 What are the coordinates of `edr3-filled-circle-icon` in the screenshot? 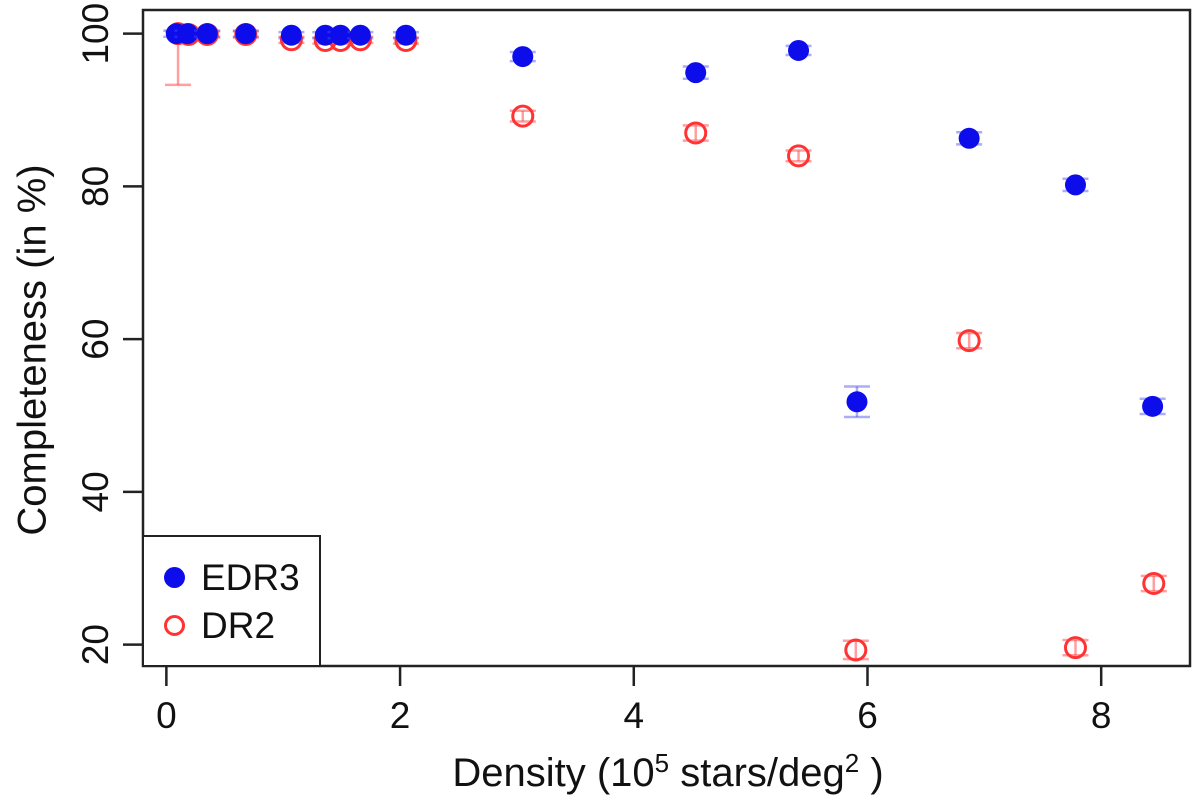 It's located at (174, 577).